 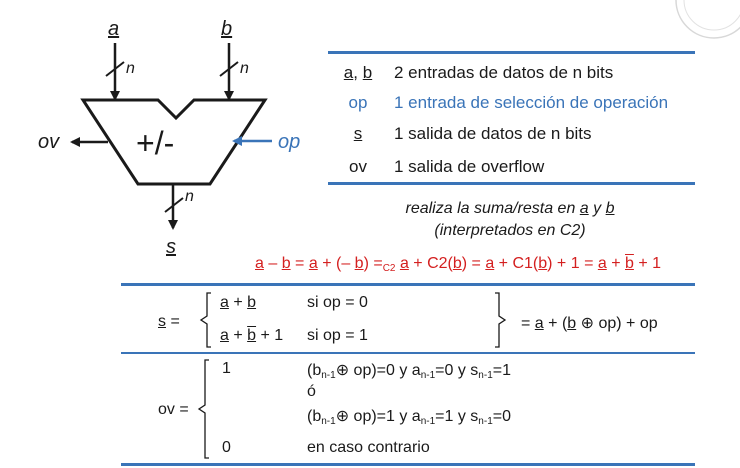 What do you see at coordinates (493, 133) in the screenshot?
I see `signal-desc: 1 salida de datos de n bits` at bounding box center [493, 133].